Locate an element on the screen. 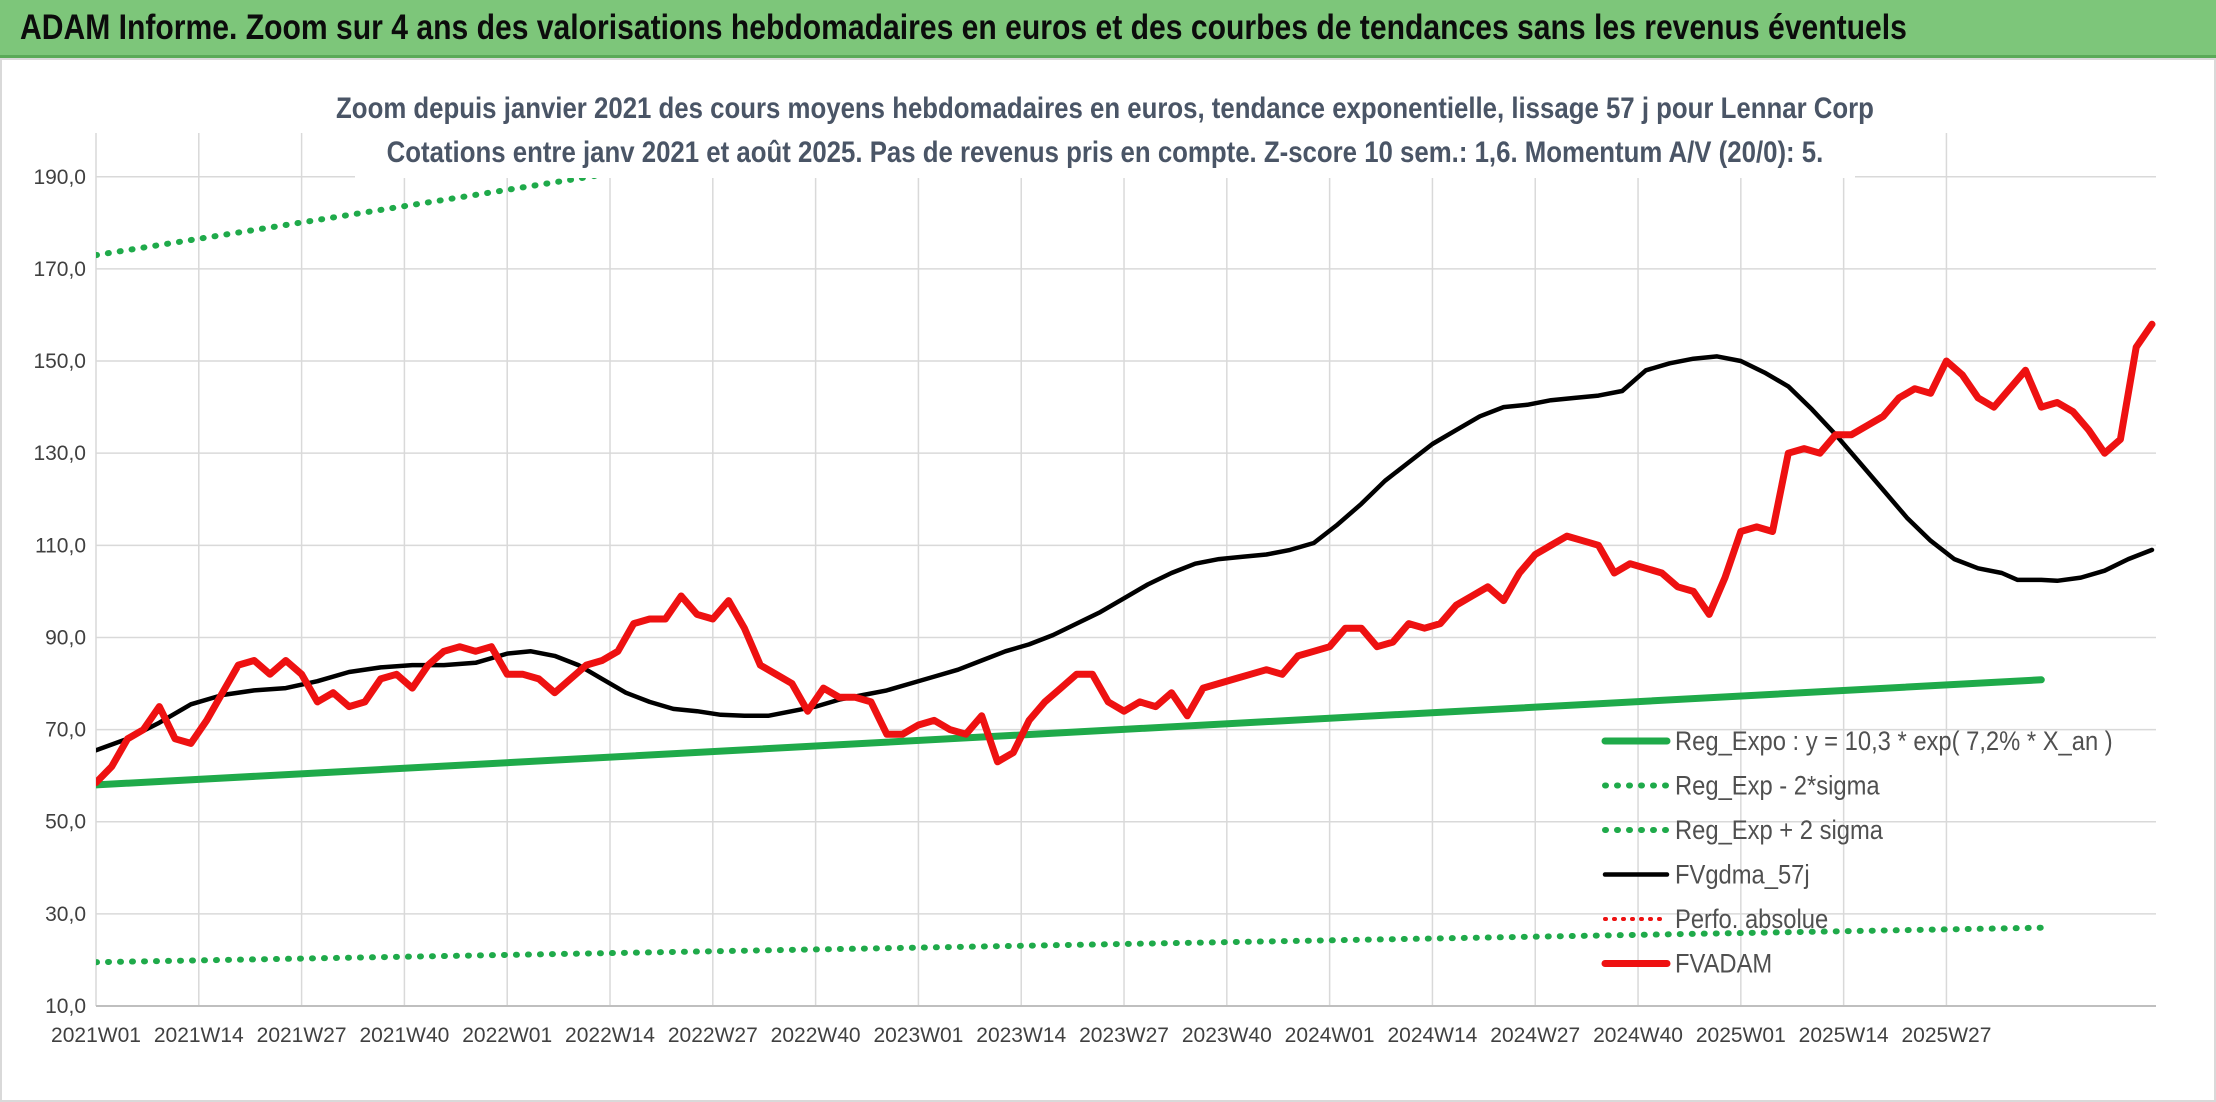 The width and height of the screenshot is (2216, 1102). x-tick-label: 2023W40 is located at coordinates (1227, 1035).